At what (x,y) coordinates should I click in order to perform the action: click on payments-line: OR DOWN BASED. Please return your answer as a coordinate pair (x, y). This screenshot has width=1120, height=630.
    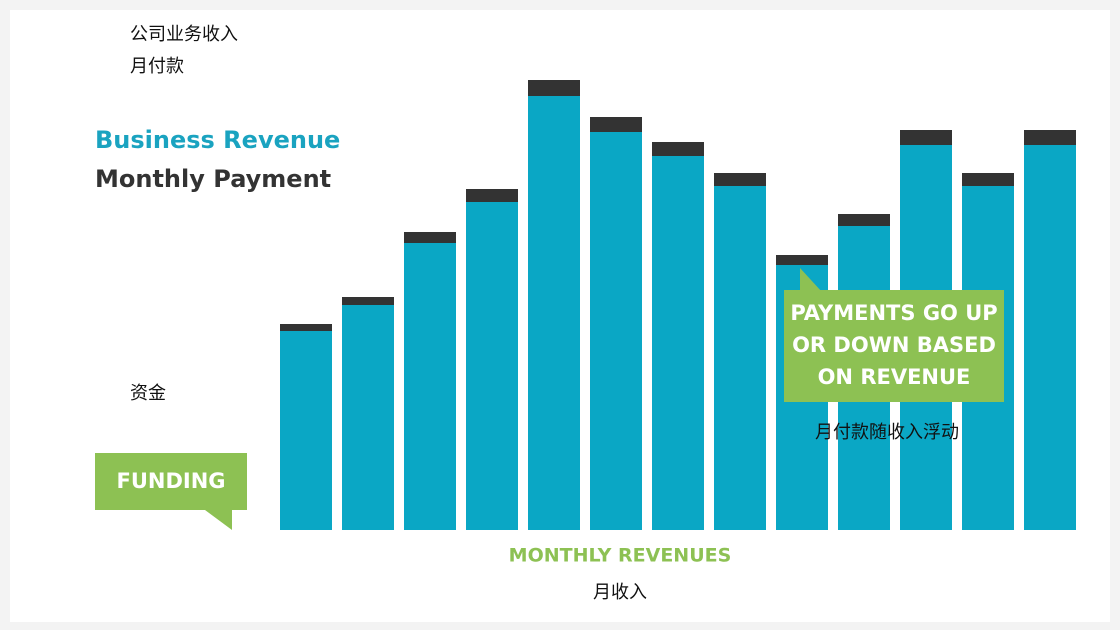
    Looking at the image, I should click on (894, 345).